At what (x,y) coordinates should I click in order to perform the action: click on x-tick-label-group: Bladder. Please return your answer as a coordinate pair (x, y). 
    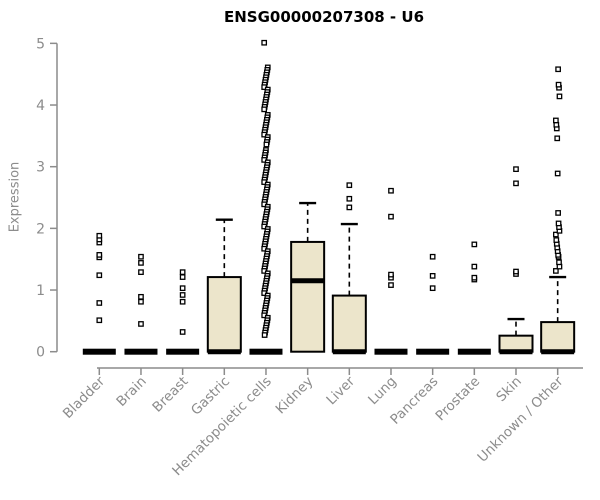
    Looking at the image, I should click on (84, 397).